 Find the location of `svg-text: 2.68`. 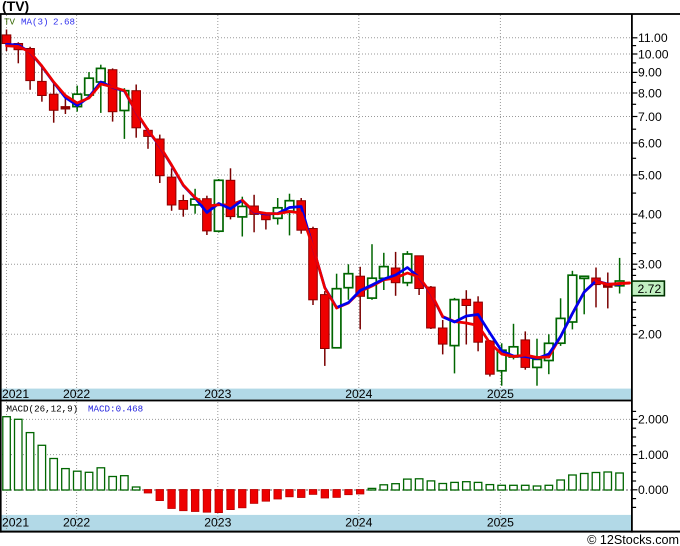

svg-text: 2.68 is located at coordinates (64, 21).